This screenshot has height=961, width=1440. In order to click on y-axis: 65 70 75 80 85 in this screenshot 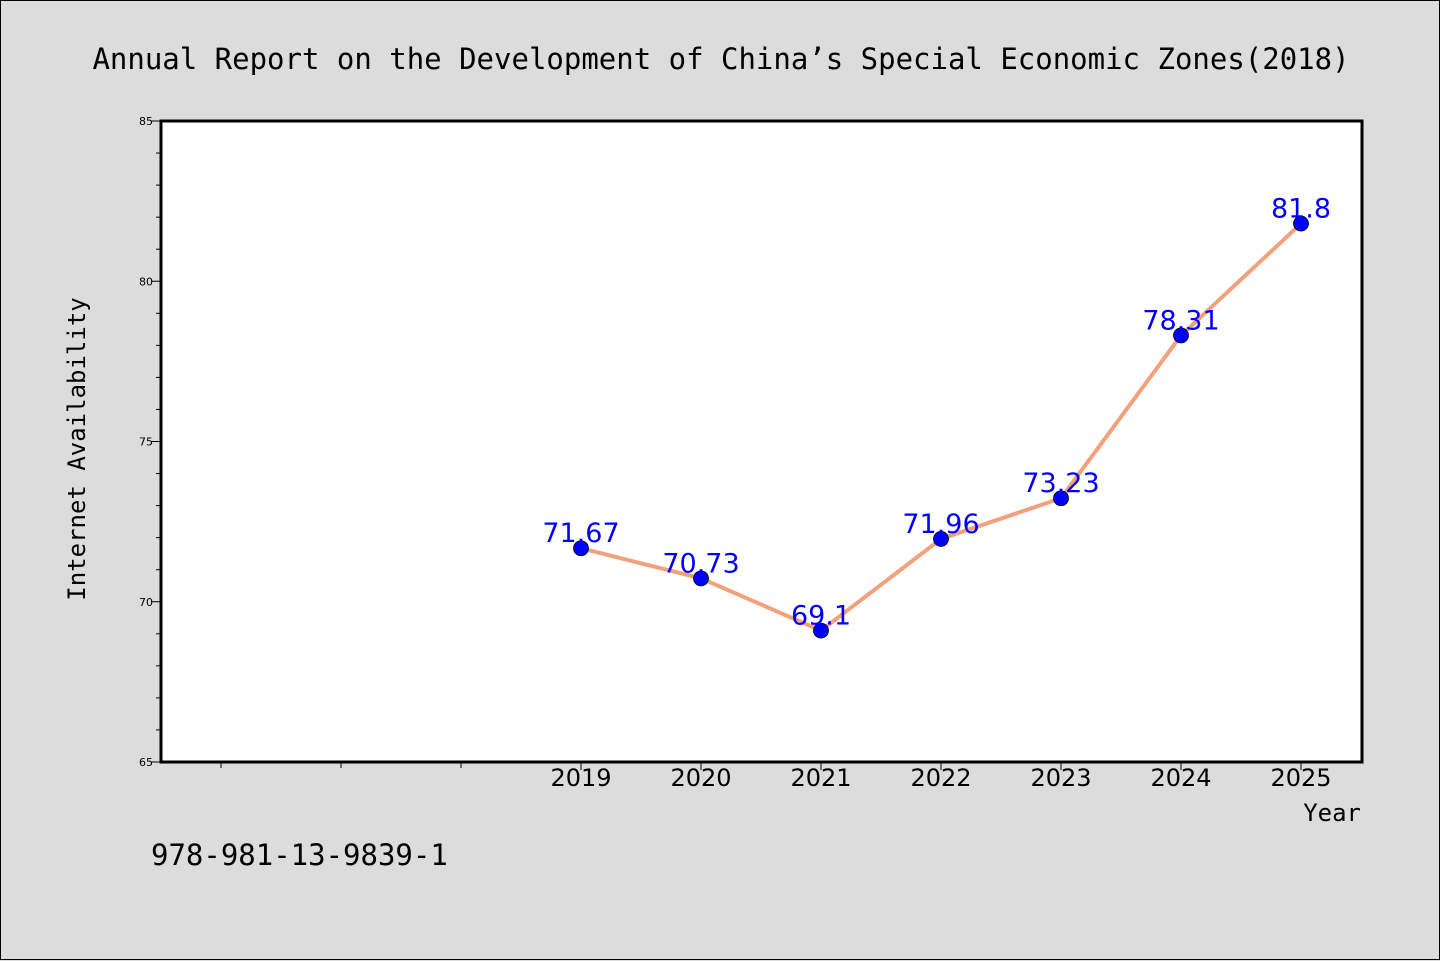, I will do `click(150, 442)`.